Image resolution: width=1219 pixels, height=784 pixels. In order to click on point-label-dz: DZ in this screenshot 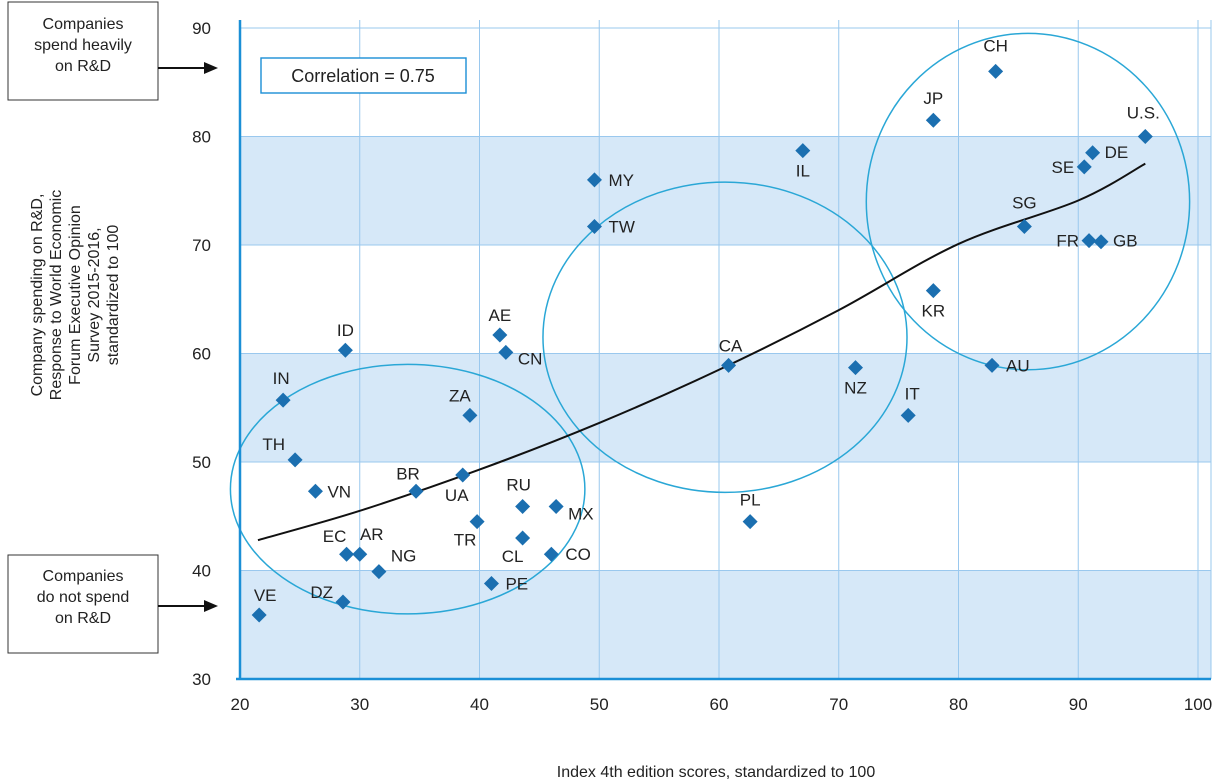, I will do `click(321, 592)`.